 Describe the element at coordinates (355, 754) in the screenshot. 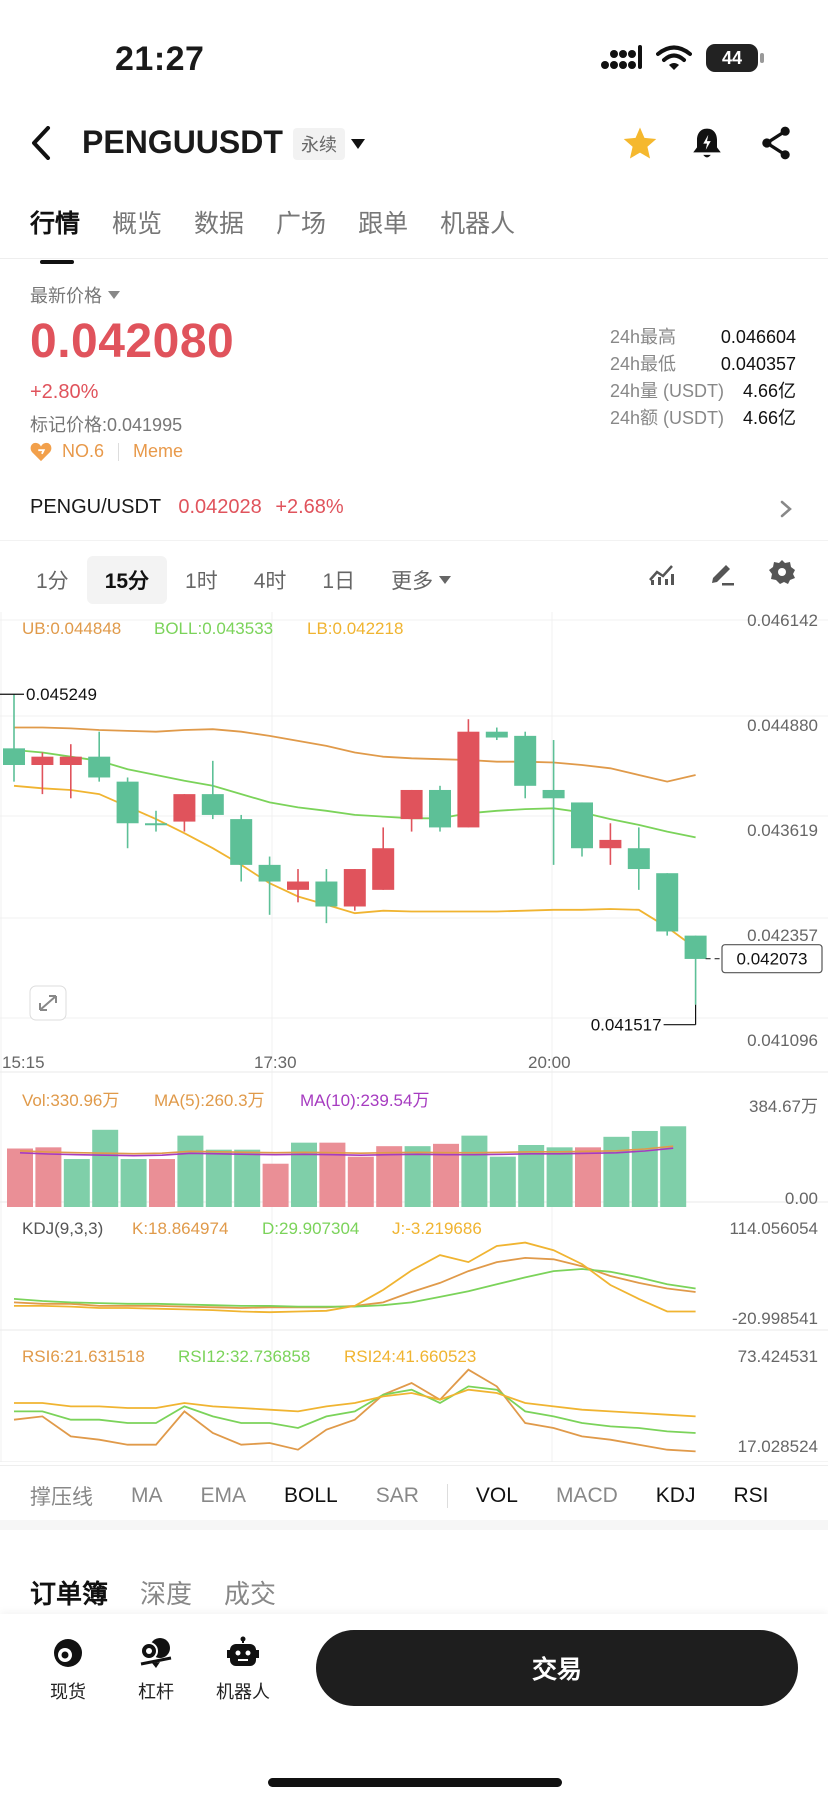

I see `ub-line` at that location.